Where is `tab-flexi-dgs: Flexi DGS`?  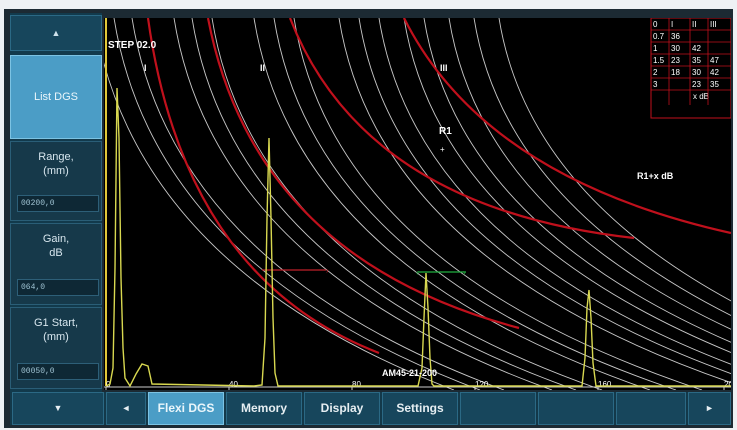
tab-flexi-dgs: Flexi DGS is located at coordinates (186, 408).